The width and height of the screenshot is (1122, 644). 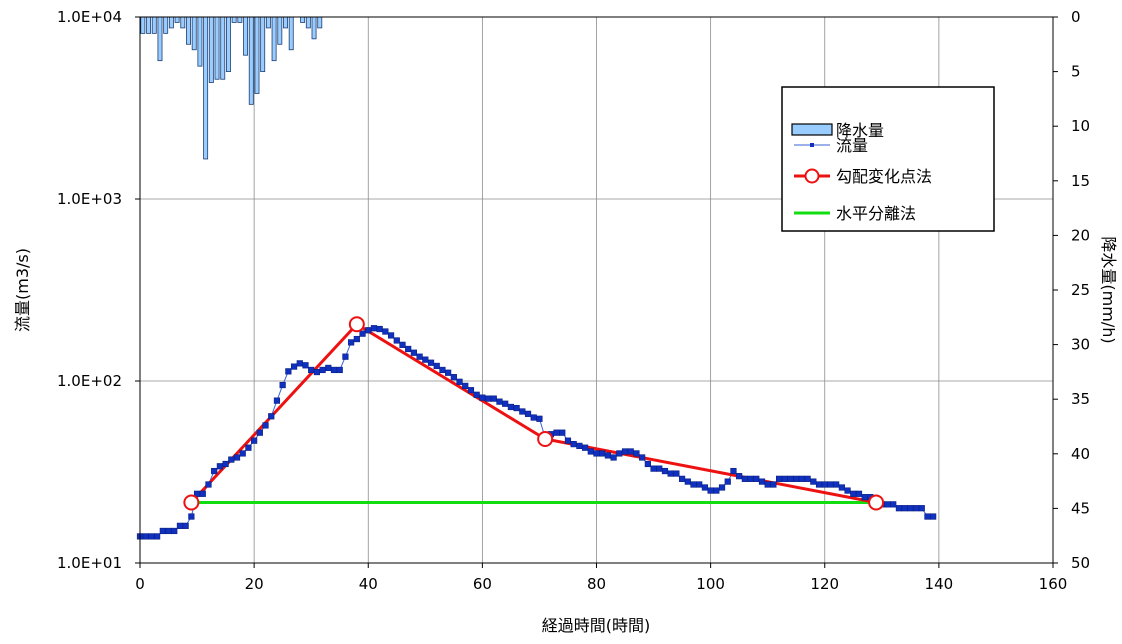 I want to click on x-tick-label: 100, so click(x=710, y=584).